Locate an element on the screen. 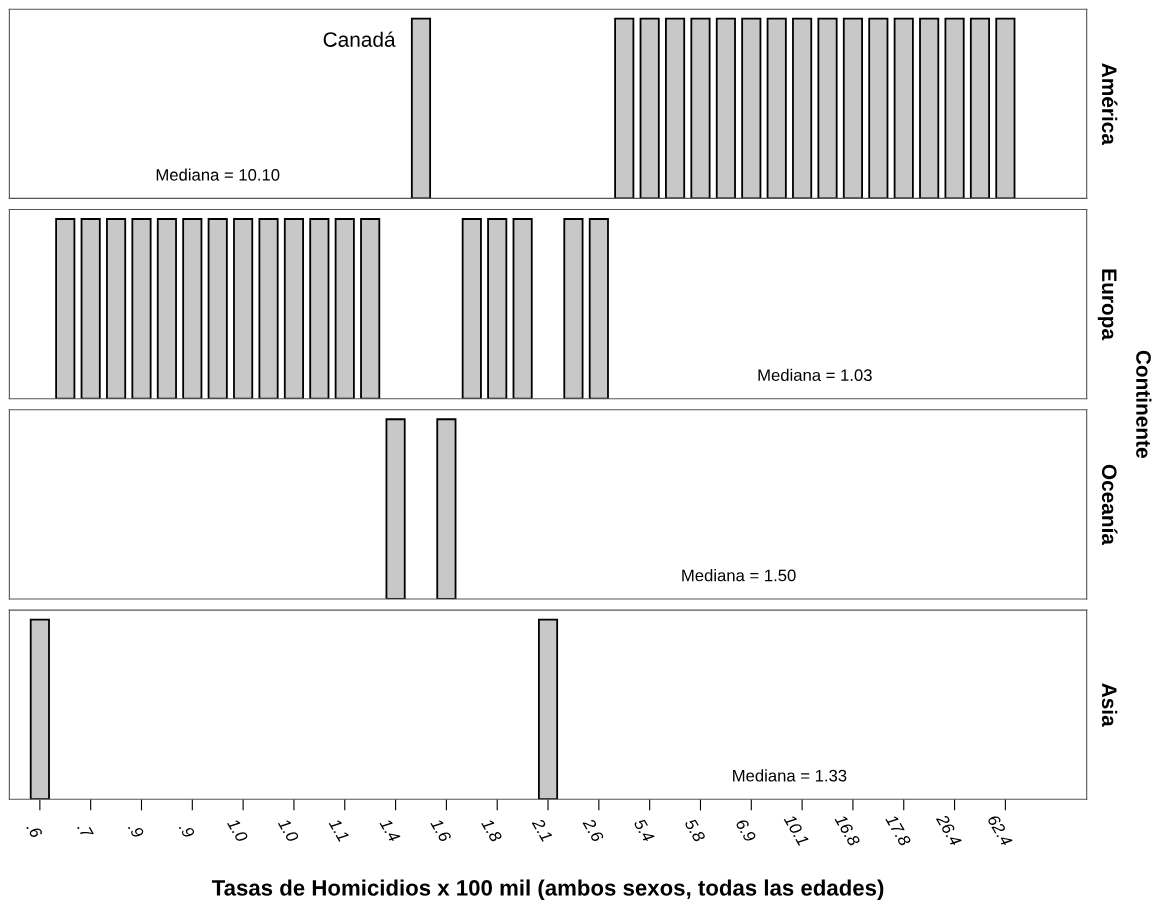  x-axis-title: Tasas de Homicidios x 100 mil (ambos sexos, todas las edades) is located at coordinates (547, 890).